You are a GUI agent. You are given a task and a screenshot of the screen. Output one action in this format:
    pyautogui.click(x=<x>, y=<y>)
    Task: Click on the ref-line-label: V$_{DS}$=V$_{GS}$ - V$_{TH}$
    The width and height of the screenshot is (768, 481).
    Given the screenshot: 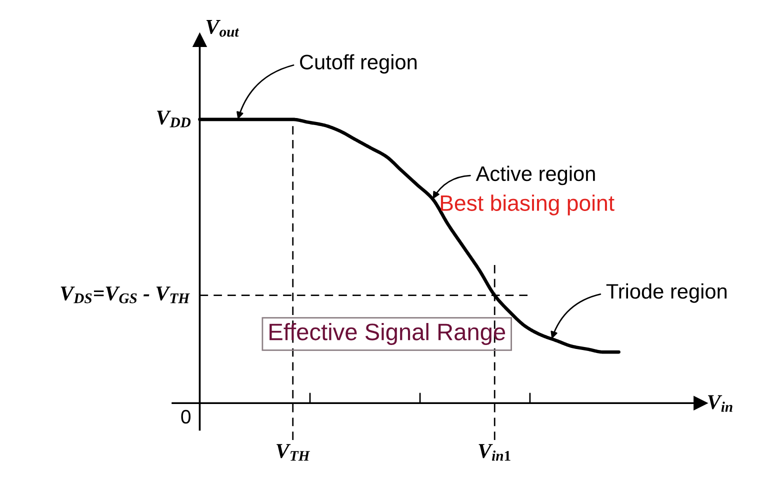 What is the action you would take?
    pyautogui.click(x=125, y=295)
    